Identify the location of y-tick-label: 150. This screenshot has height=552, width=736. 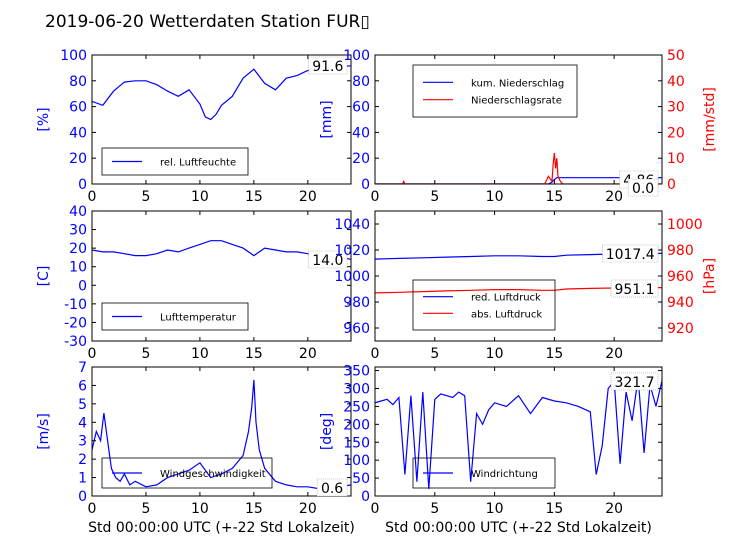
(356, 443).